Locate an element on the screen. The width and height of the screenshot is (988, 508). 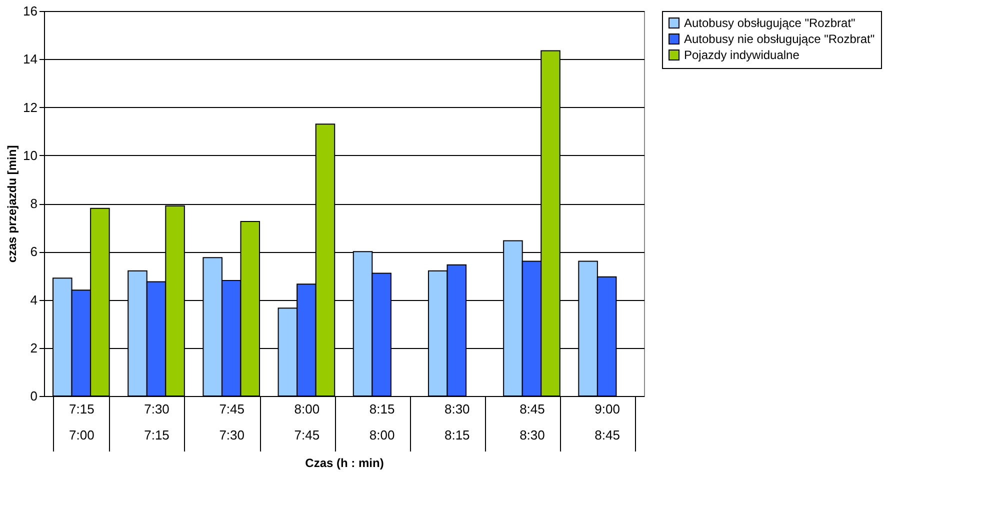
y-tick-label: 2 is located at coordinates (34, 348).